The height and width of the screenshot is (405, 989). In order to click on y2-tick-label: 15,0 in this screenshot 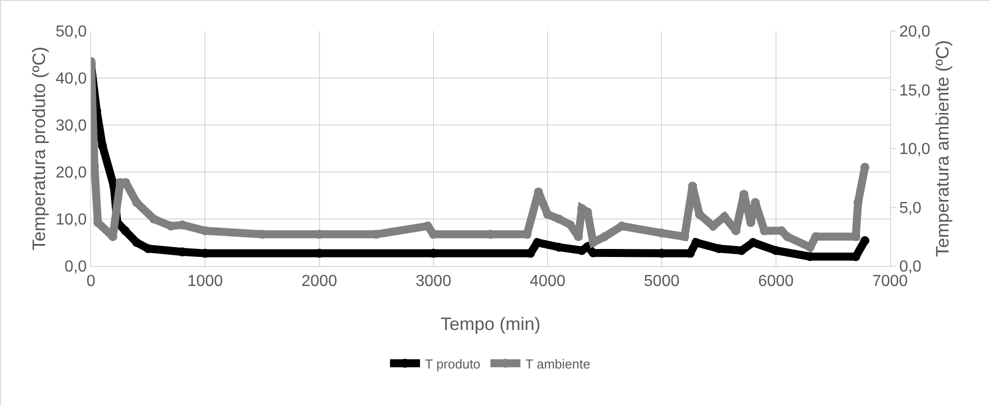, I will do `click(914, 91)`.